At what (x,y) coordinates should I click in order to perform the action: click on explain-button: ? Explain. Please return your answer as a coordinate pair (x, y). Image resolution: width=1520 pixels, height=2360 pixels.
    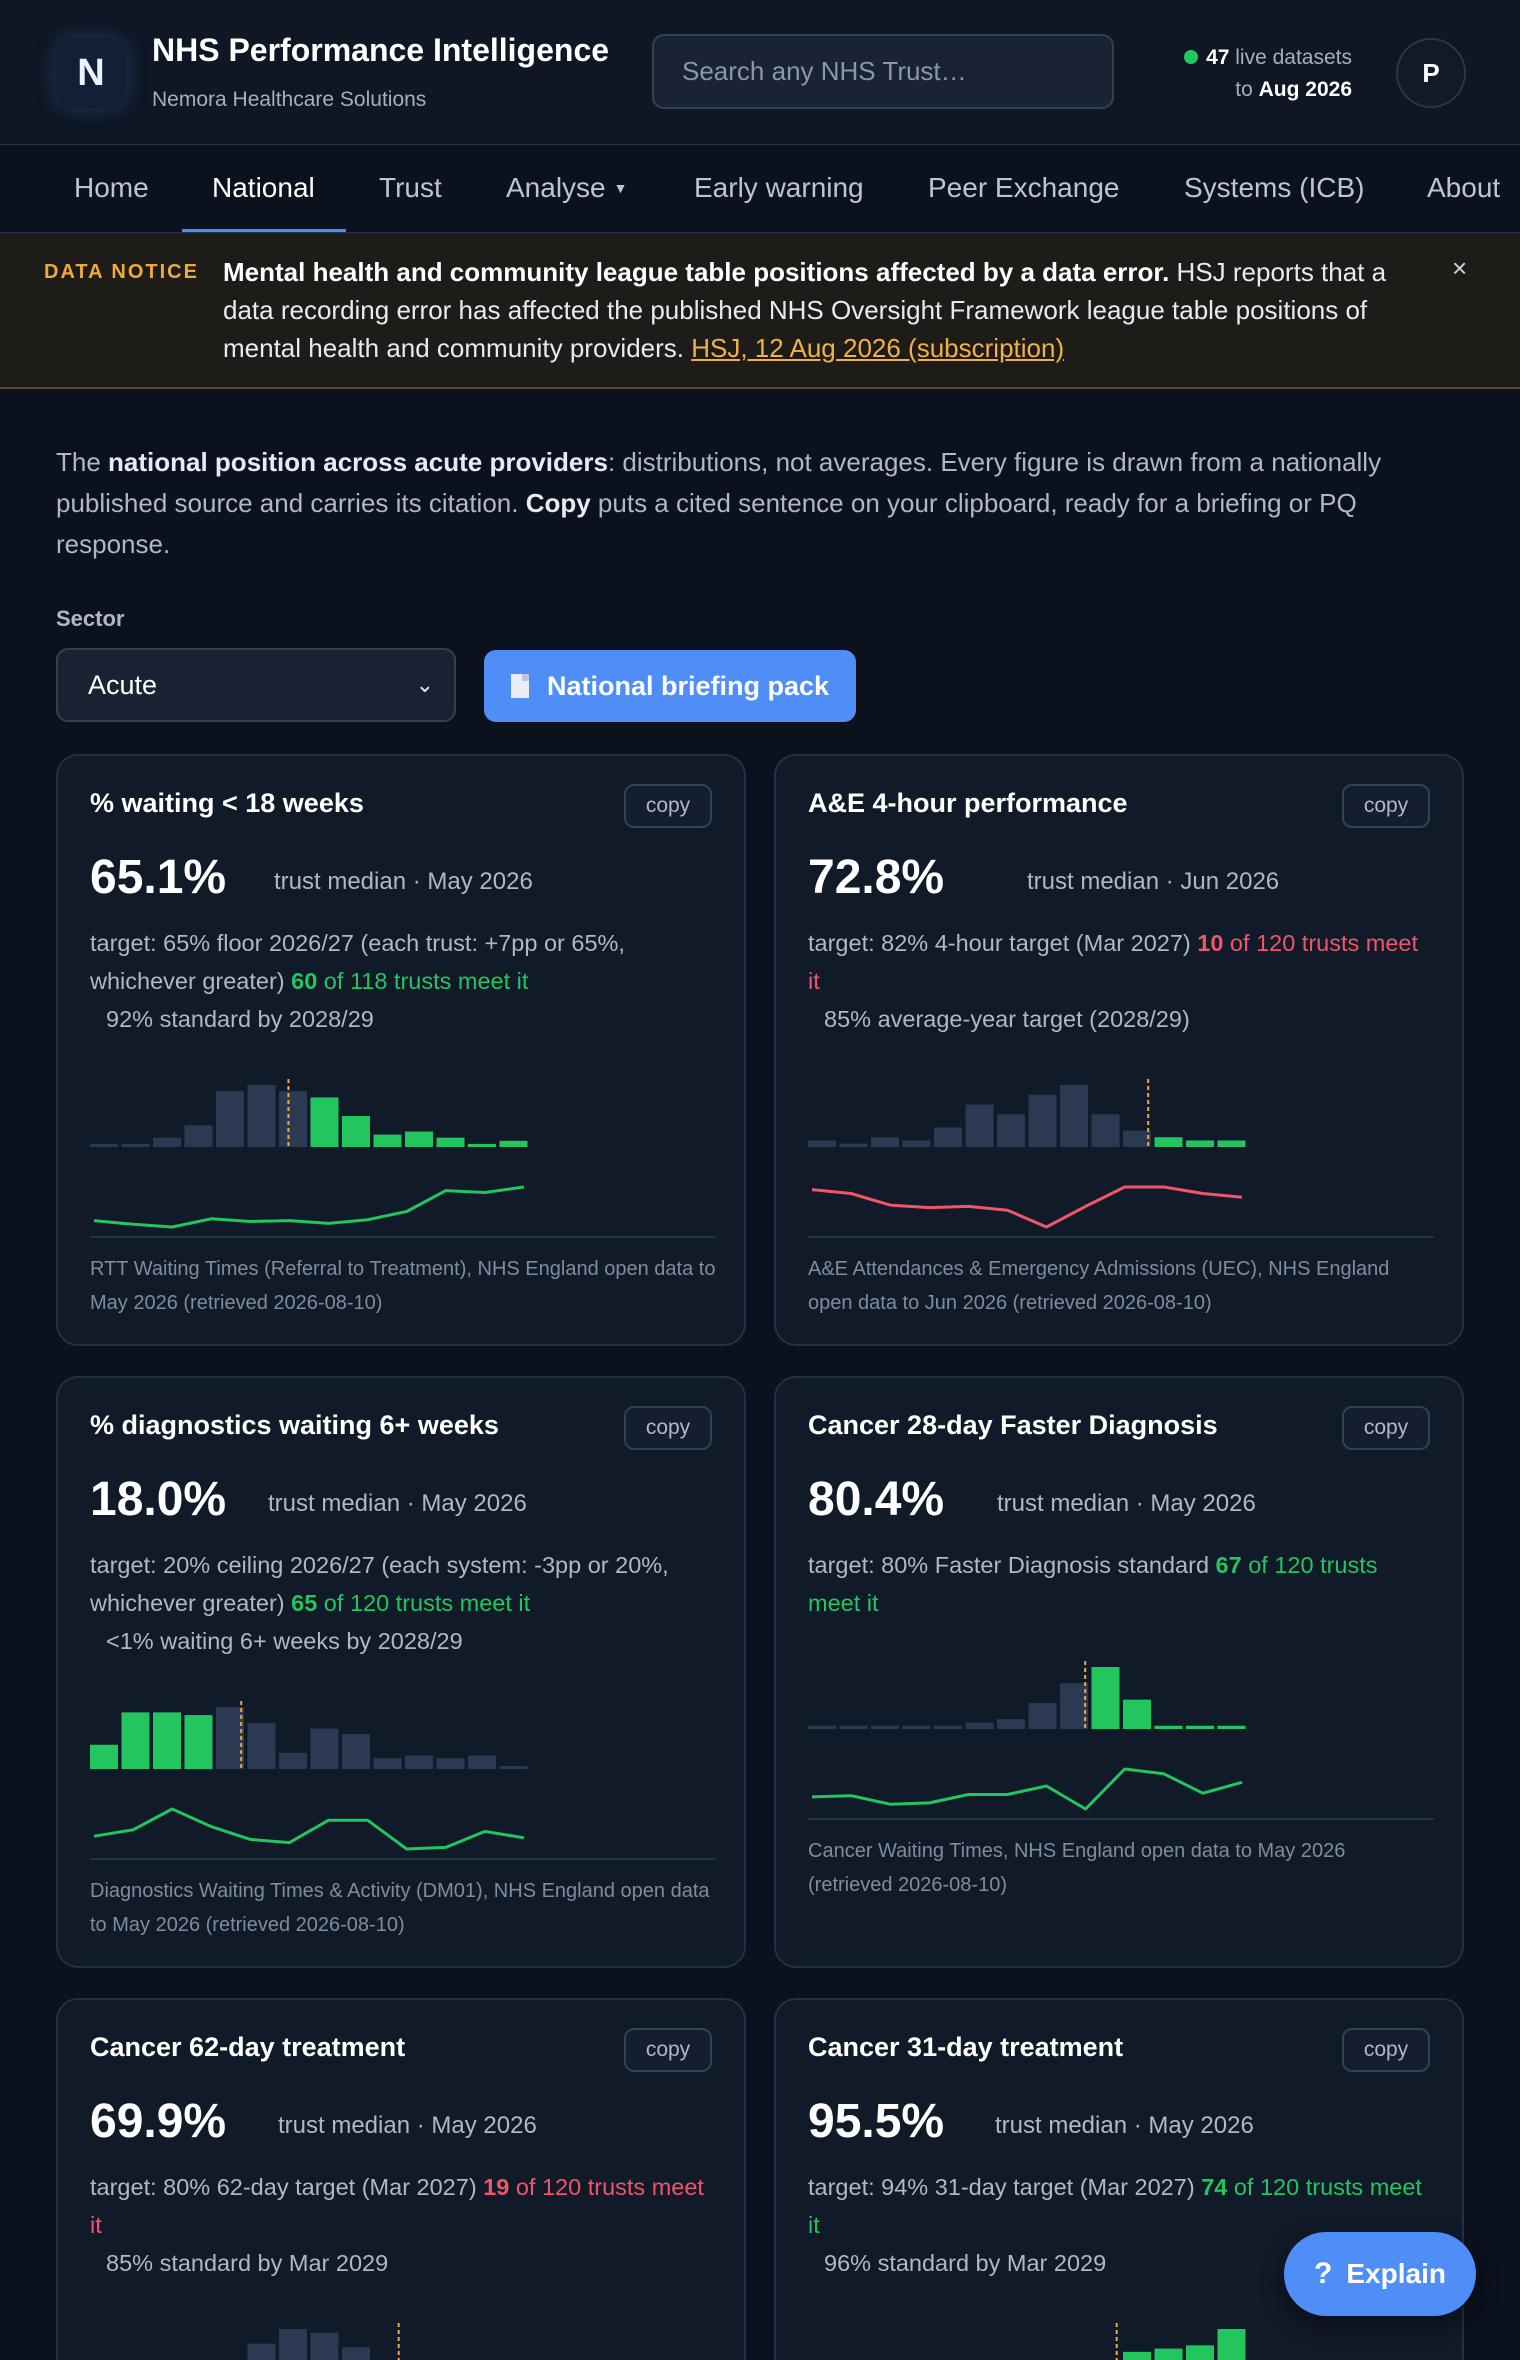
    Looking at the image, I should click on (1380, 2274).